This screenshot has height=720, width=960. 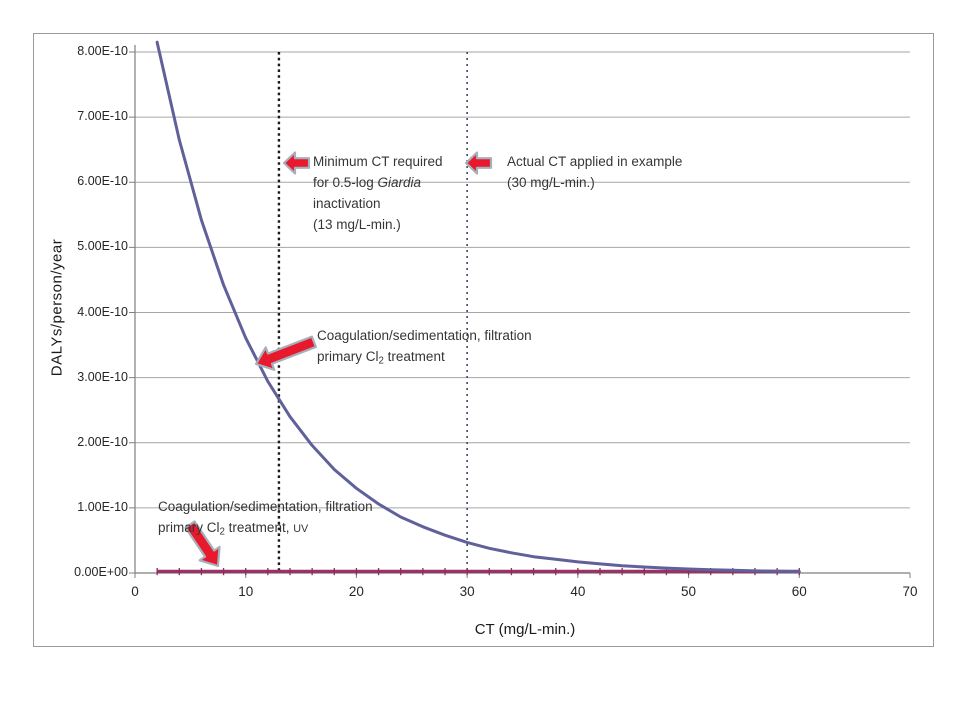 What do you see at coordinates (356, 591) in the screenshot?
I see `x-tick-label: 20` at bounding box center [356, 591].